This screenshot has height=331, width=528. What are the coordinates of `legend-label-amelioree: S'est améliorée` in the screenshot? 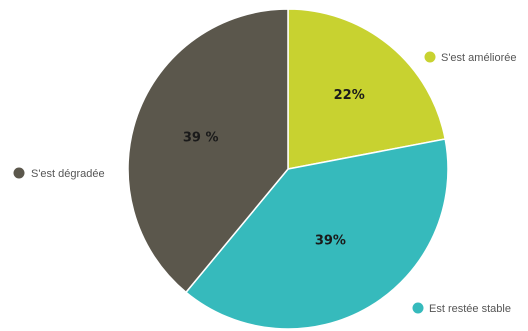 It's located at (478, 58).